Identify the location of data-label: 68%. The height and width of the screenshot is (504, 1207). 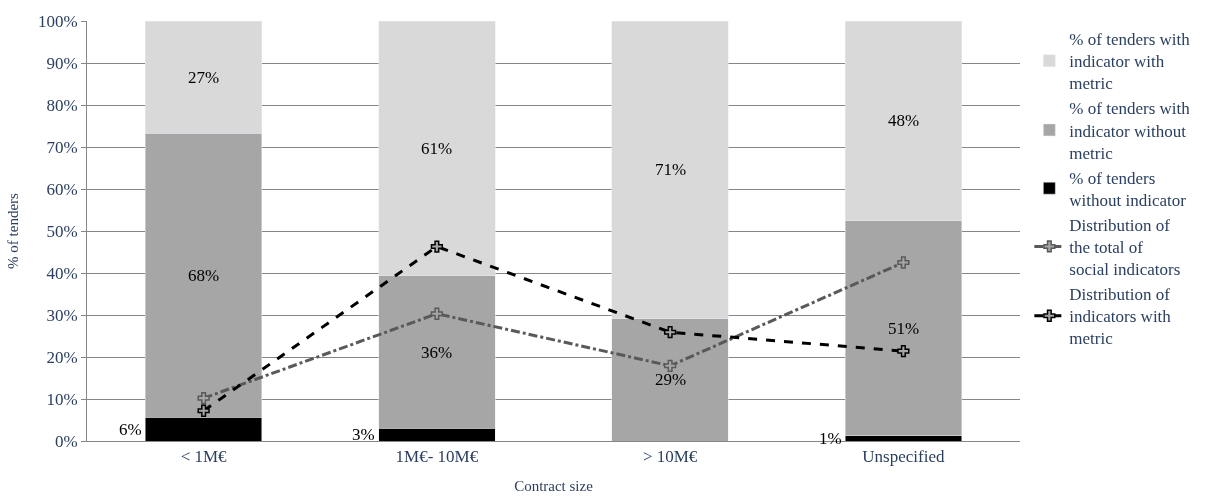
(204, 275).